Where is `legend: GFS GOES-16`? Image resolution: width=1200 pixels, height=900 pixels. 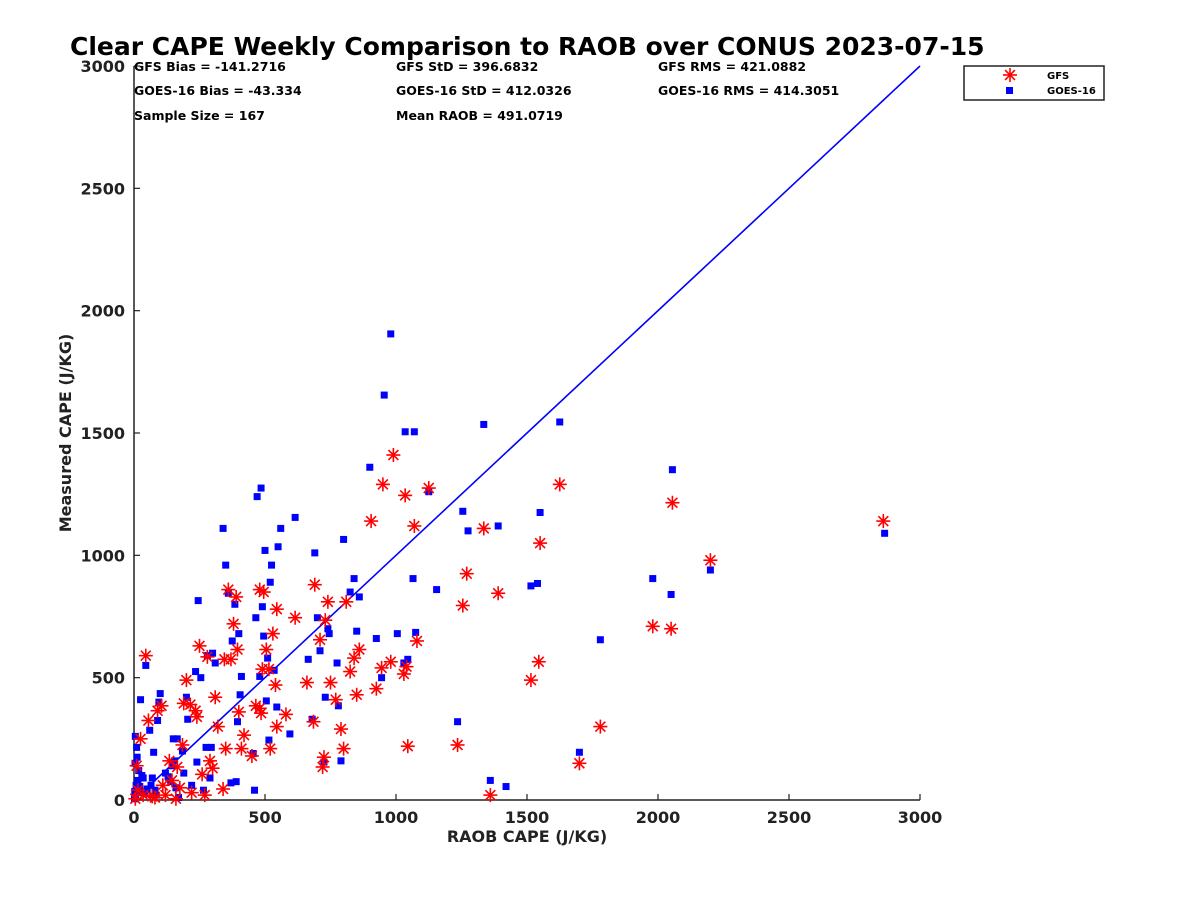 legend: GFS GOES-16 is located at coordinates (1034, 83).